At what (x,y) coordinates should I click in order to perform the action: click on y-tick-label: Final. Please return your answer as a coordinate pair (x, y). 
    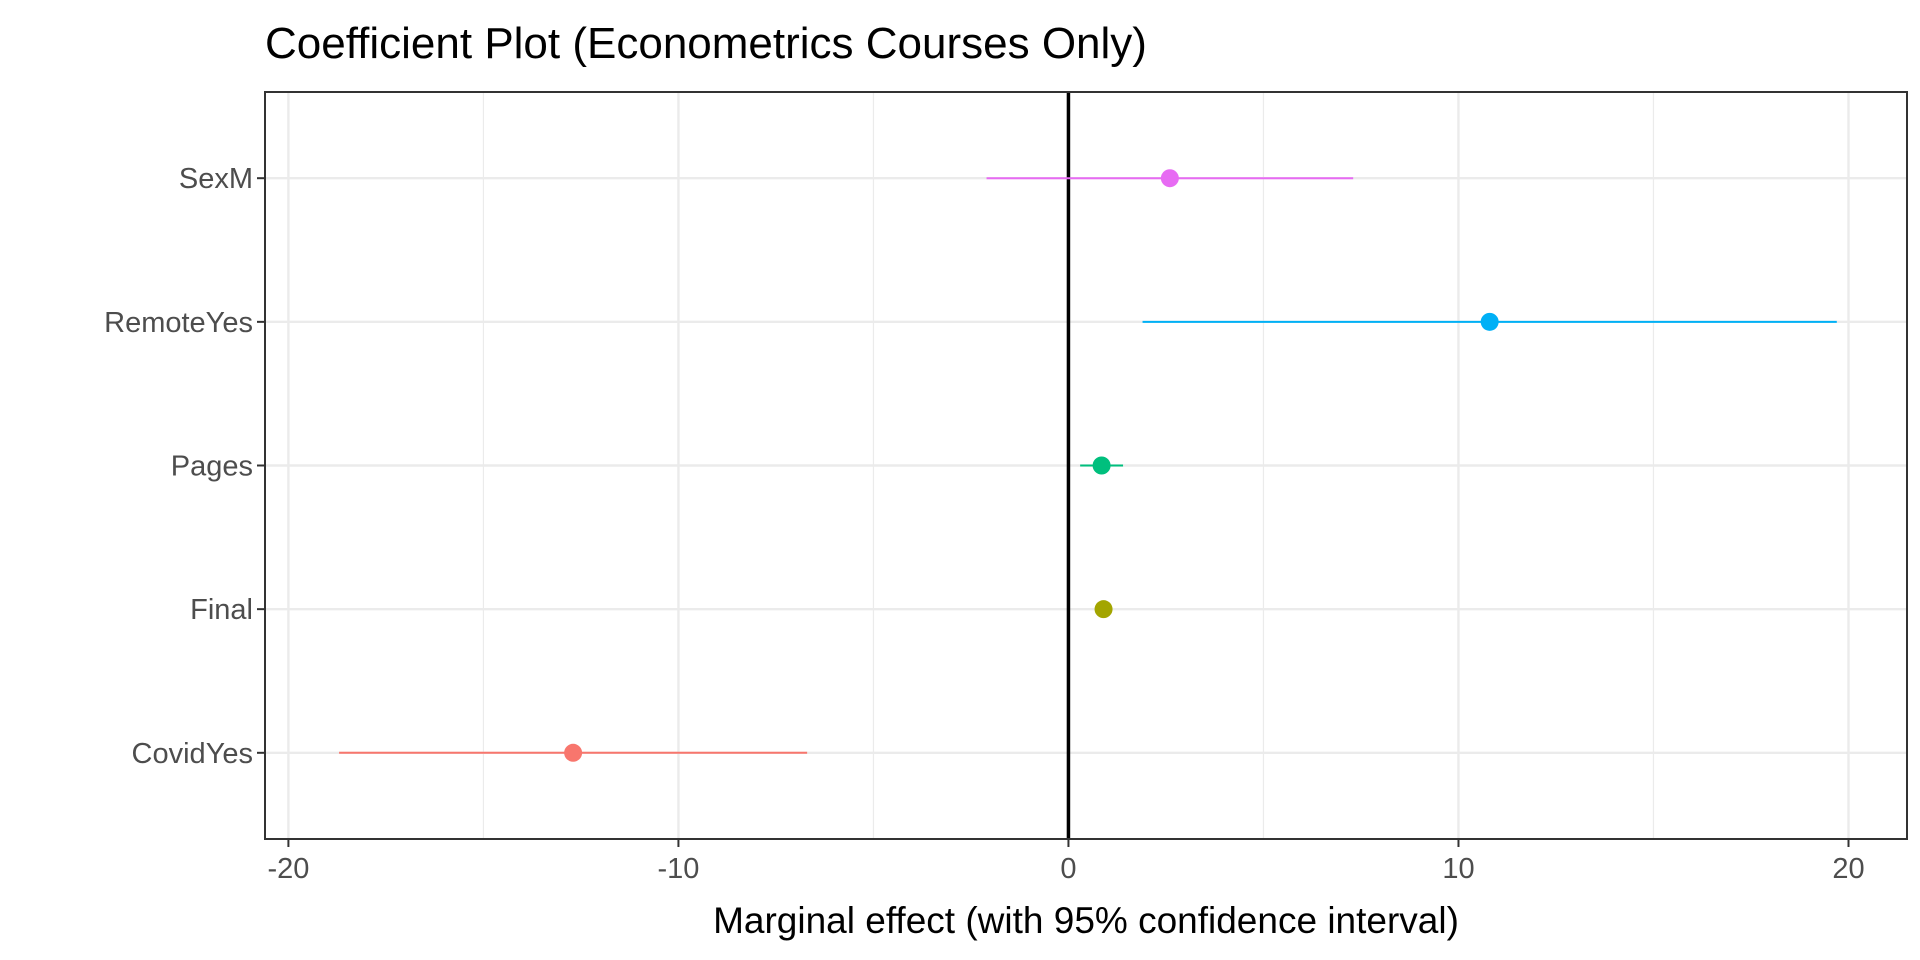
    Looking at the image, I should click on (221, 610).